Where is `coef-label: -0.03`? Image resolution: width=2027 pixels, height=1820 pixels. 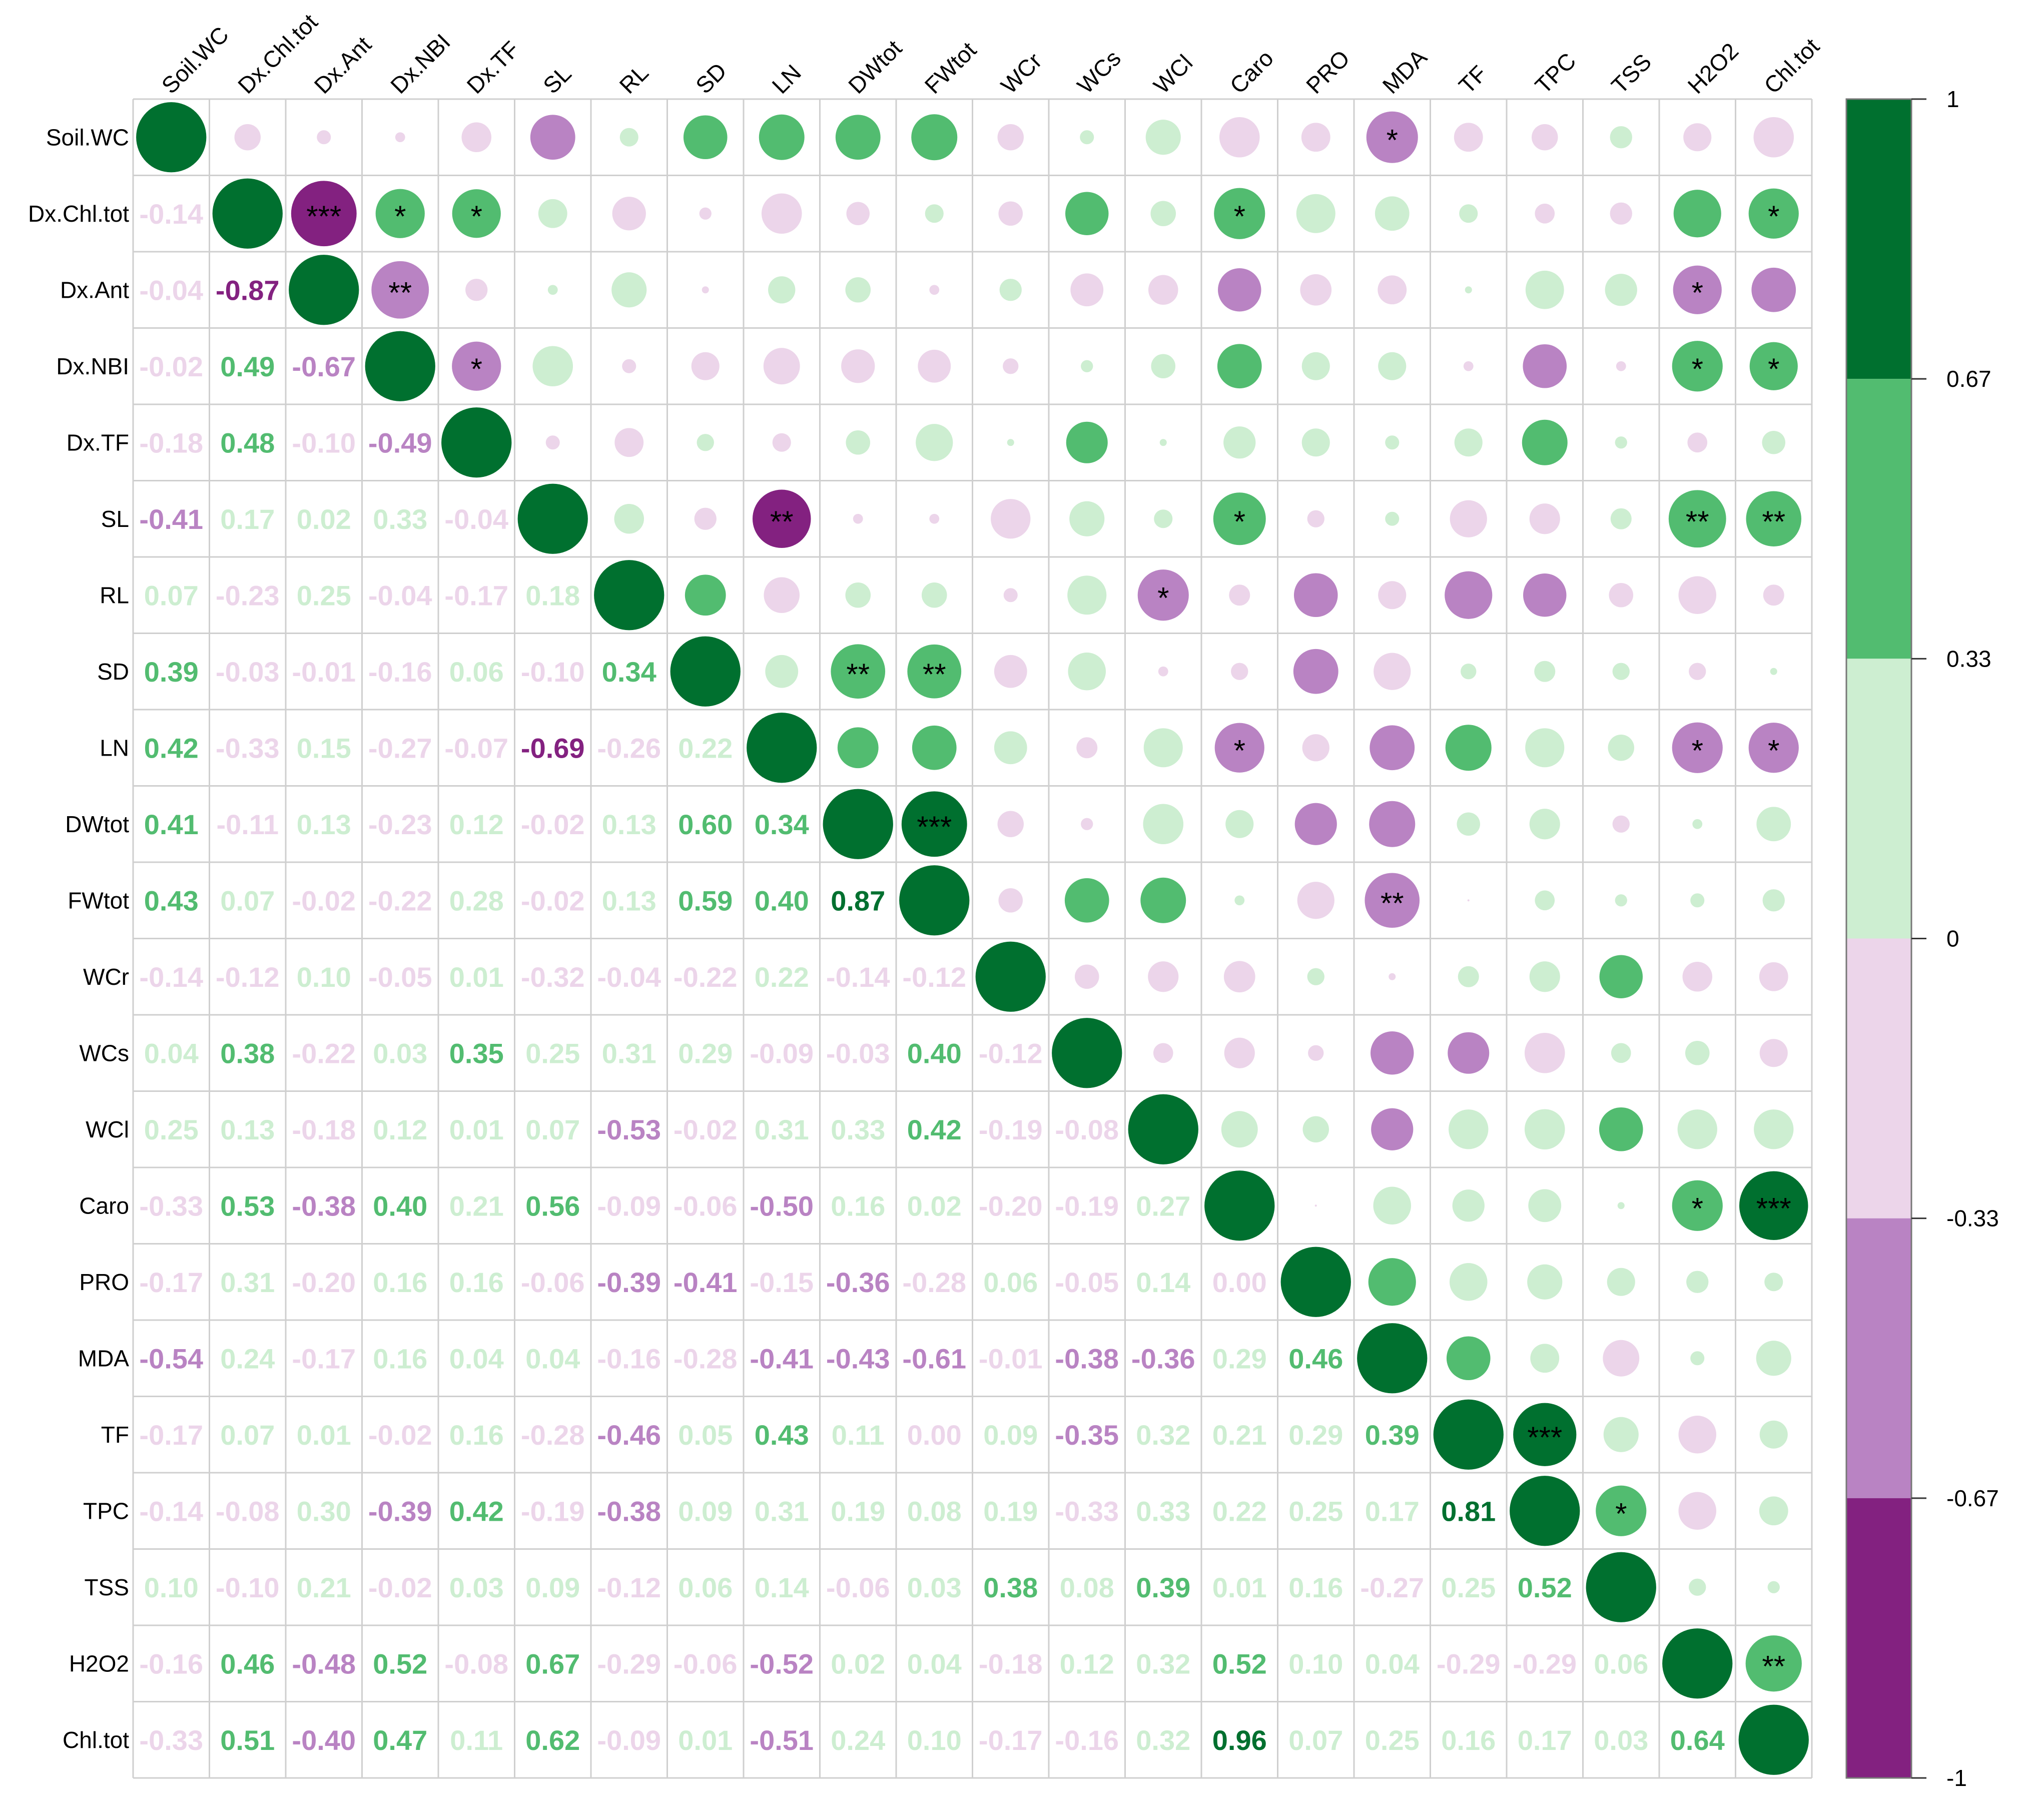 coef-label: -0.03 is located at coordinates (858, 1053).